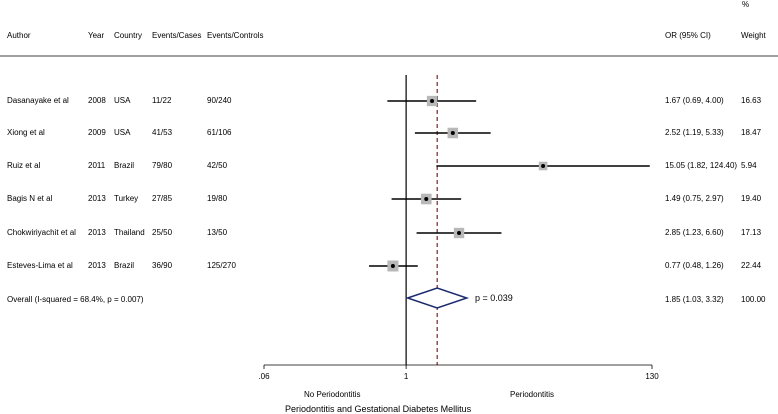 The height and width of the screenshot is (414, 778). I want to click on study-author: Dasanayake et al, so click(38, 100).